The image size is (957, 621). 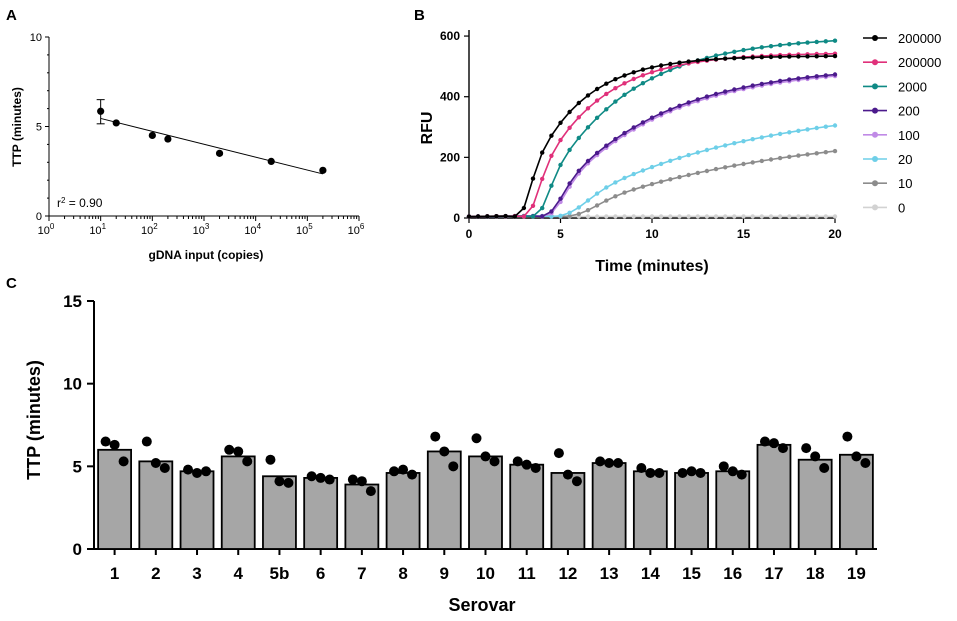 I want to click on panel-c-xtick-label: 3, so click(x=196, y=573).